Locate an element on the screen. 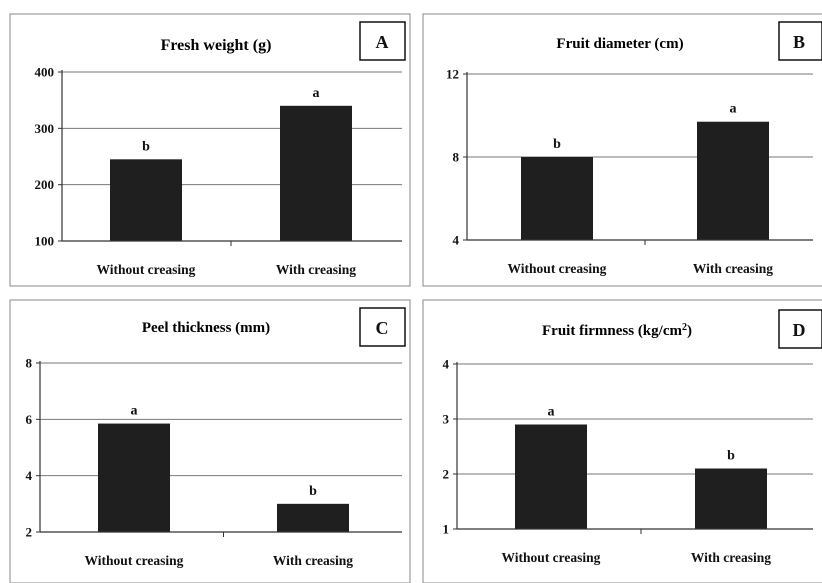 Image resolution: width=822 pixels, height=583 pixels. chart-a-significance-label: b is located at coordinates (146, 146).